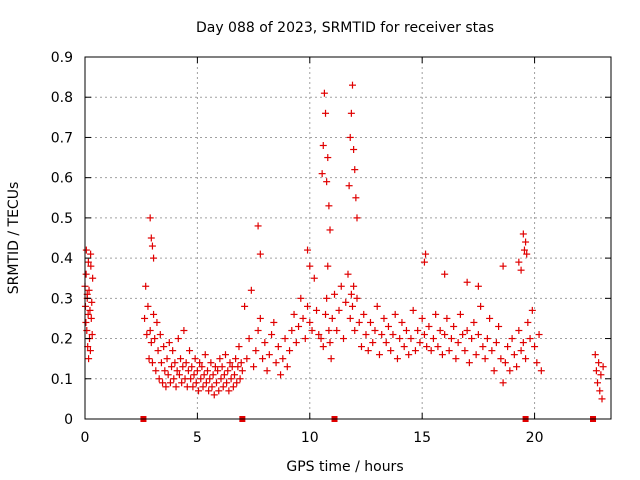 This screenshot has height=480, width=640. What do you see at coordinates (62, 259) in the screenshot?
I see `y-tick-label: 0.4` at bounding box center [62, 259].